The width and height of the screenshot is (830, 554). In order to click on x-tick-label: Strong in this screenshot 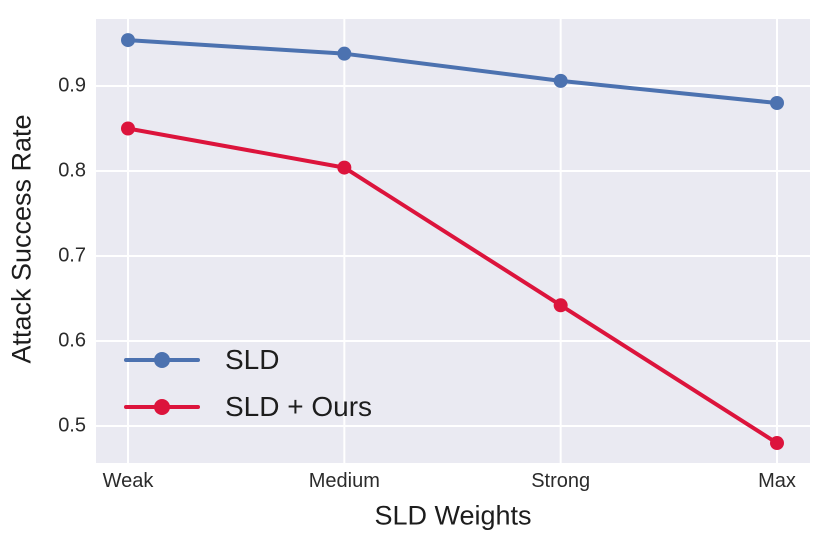, I will do `click(561, 481)`.